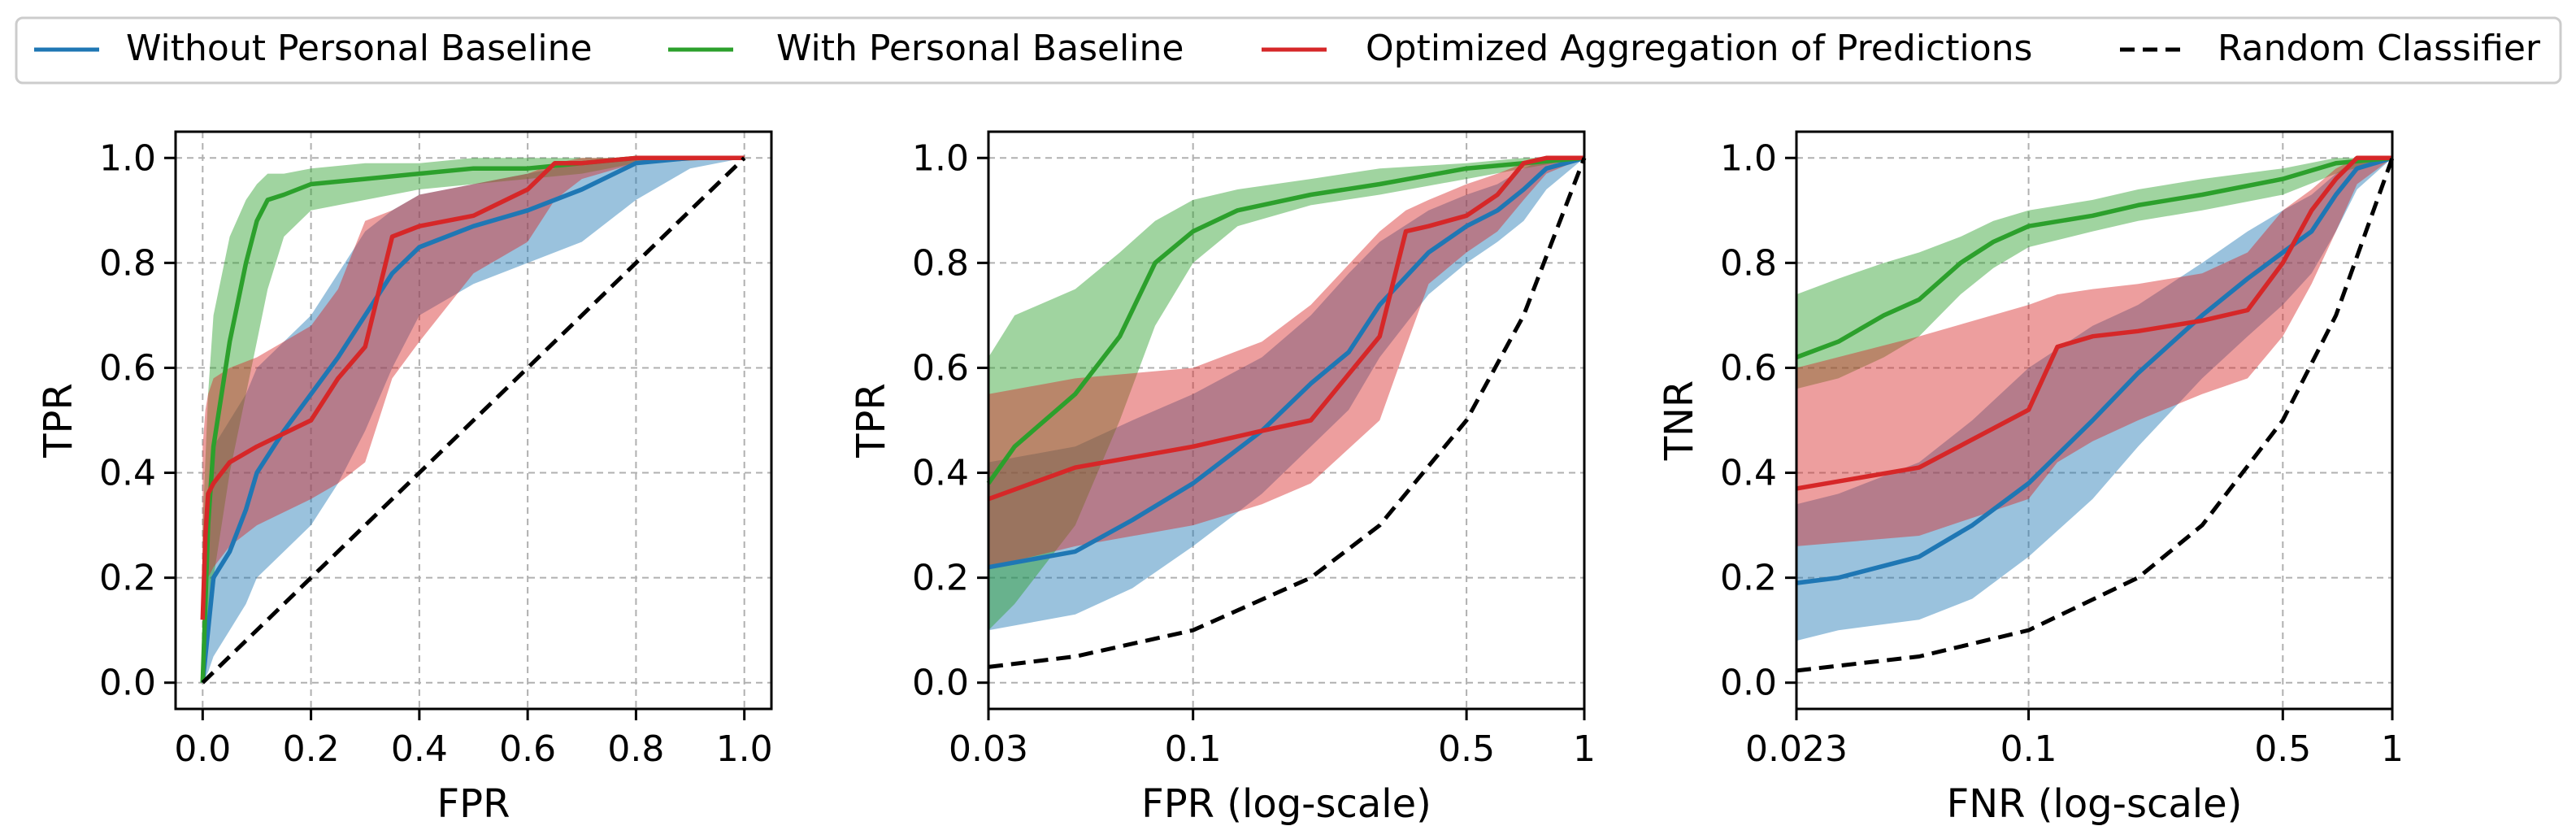 This screenshot has height=839, width=2576. What do you see at coordinates (1796, 749) in the screenshot?
I see `x-tick-label: 0.023` at bounding box center [1796, 749].